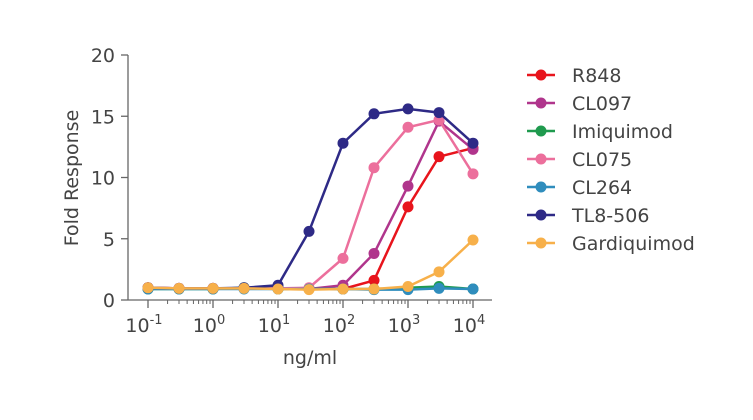  I want to click on legend-item: TL8-506, so click(588, 216).